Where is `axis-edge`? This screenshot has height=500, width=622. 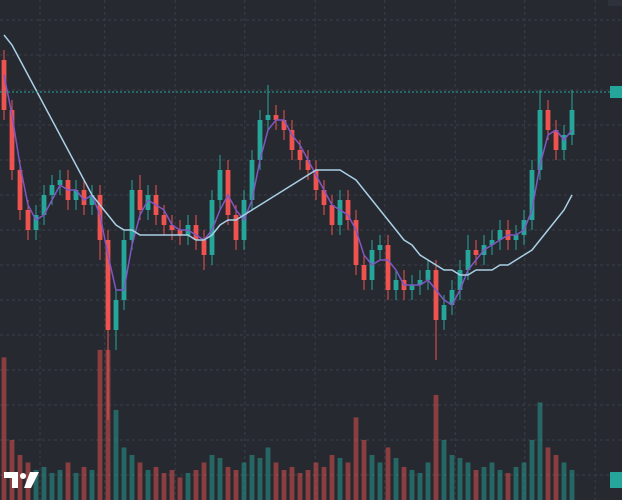 axis-edge is located at coordinates (615, 3).